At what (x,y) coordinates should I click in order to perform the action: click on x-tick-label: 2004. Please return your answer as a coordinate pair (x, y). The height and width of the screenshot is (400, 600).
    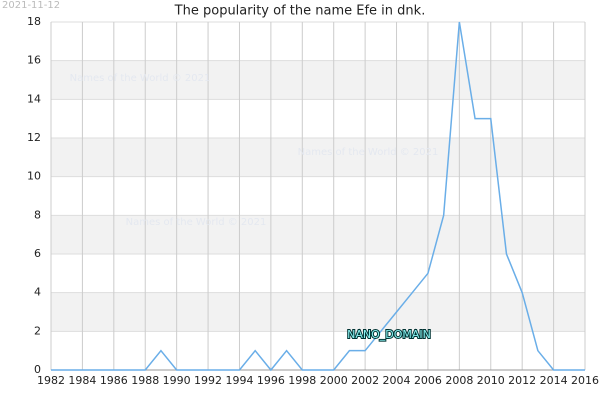
    Looking at the image, I should click on (397, 380).